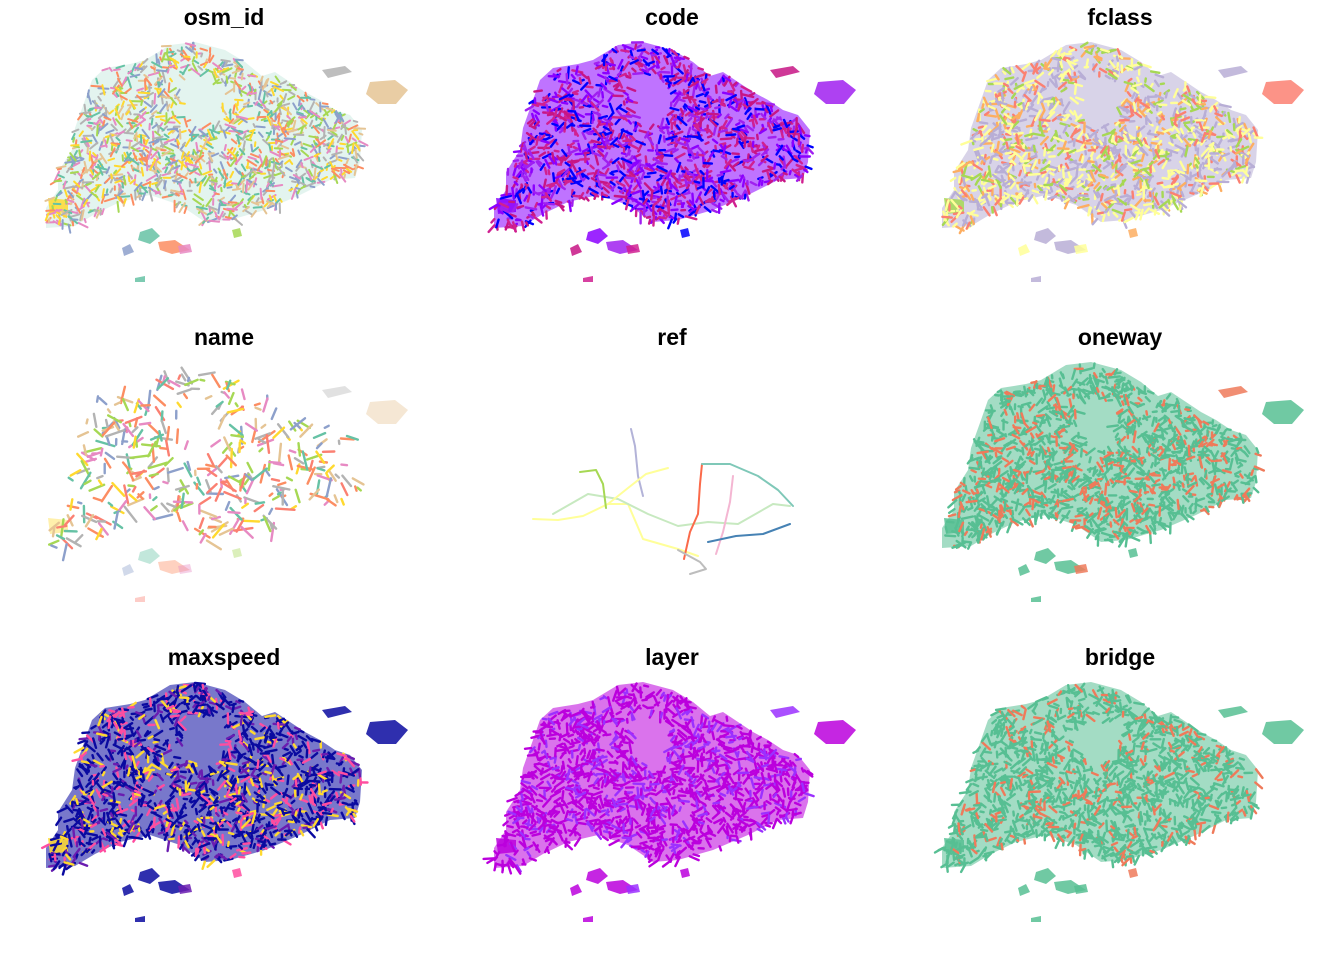 Image resolution: width=1344 pixels, height=960 pixels. I want to click on panel-title-name: name, so click(224, 337).